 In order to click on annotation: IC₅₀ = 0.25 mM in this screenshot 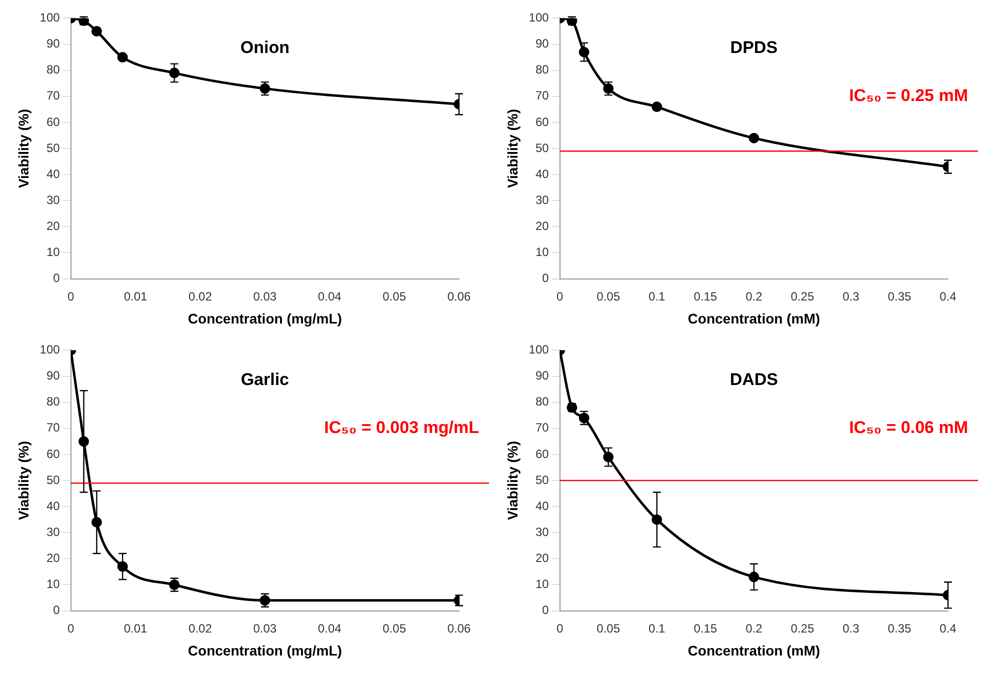, I will do `click(908, 96)`.